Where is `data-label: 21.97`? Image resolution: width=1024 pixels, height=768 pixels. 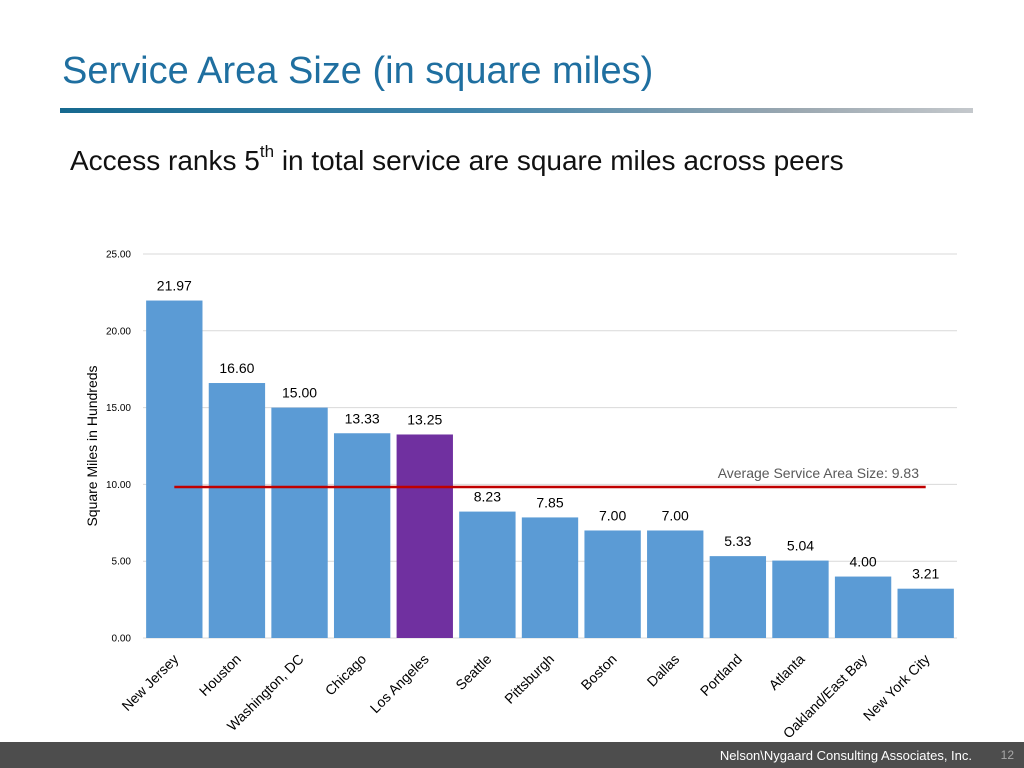 data-label: 21.97 is located at coordinates (174, 286).